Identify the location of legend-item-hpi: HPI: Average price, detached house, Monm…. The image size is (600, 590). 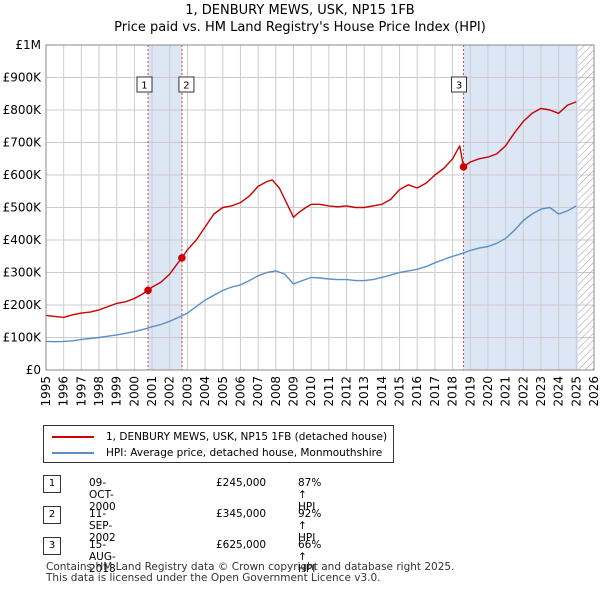
(217, 453).